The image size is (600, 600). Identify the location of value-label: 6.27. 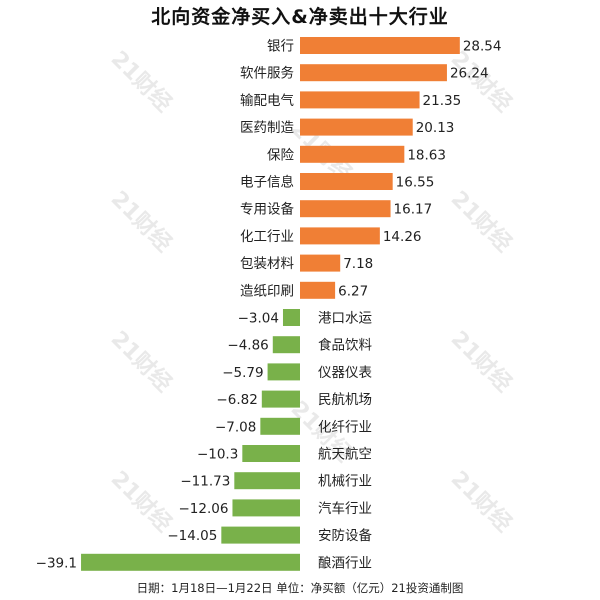
(353, 291).